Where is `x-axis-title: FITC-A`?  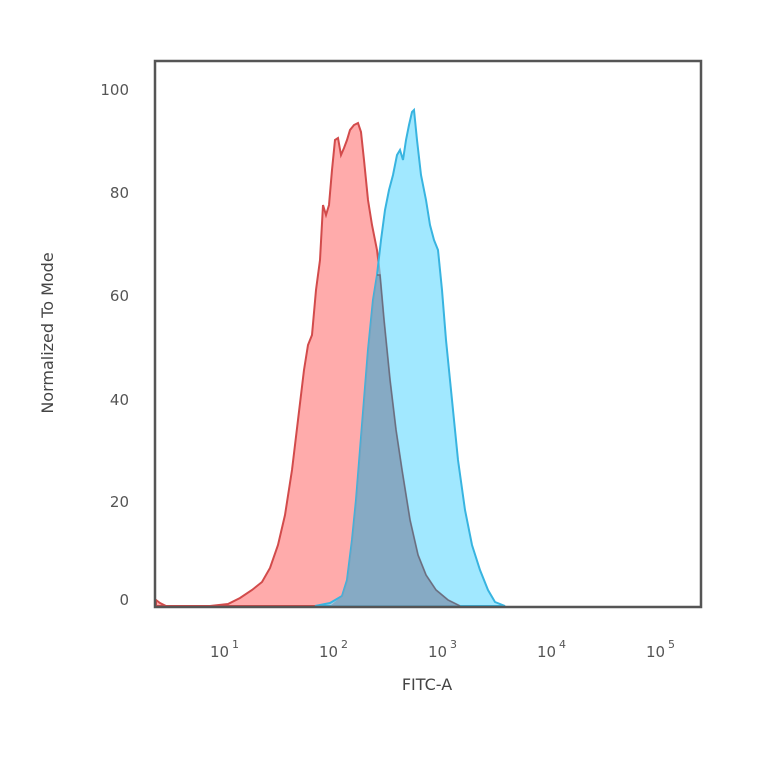
x-axis-title: FITC-A is located at coordinates (427, 684).